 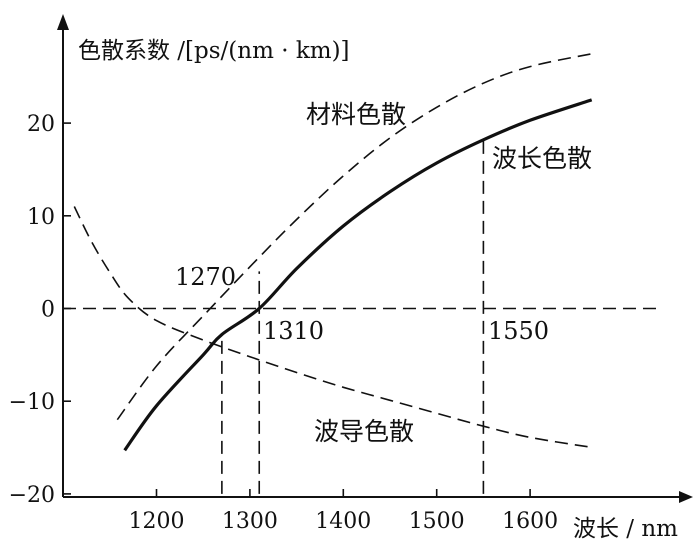 I want to click on x-tick-label: 1200, so click(x=157, y=521).